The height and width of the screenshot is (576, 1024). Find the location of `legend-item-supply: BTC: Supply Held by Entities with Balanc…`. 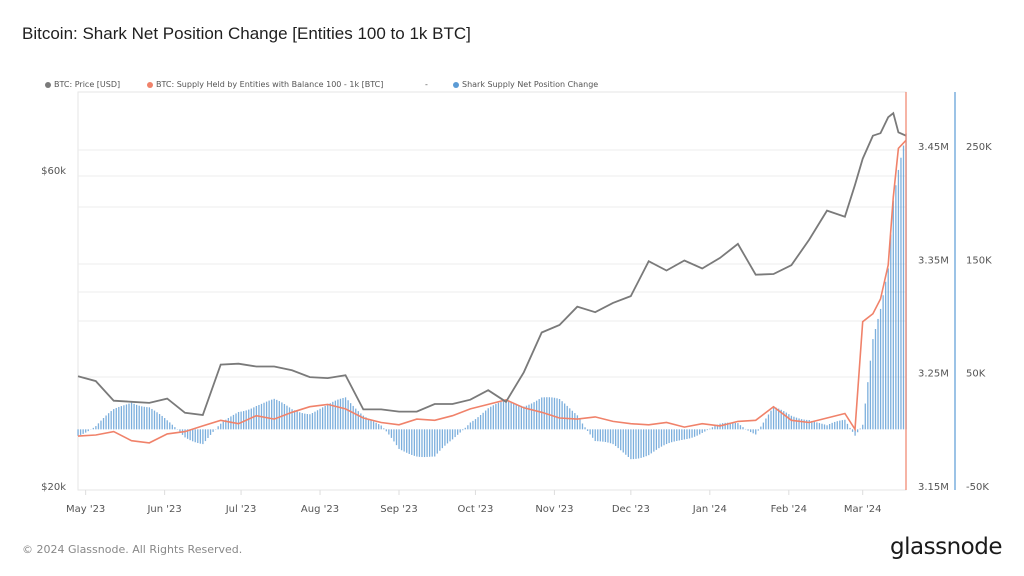

legend-item-supply: BTC: Supply Held by Entities with Balanc… is located at coordinates (265, 84).